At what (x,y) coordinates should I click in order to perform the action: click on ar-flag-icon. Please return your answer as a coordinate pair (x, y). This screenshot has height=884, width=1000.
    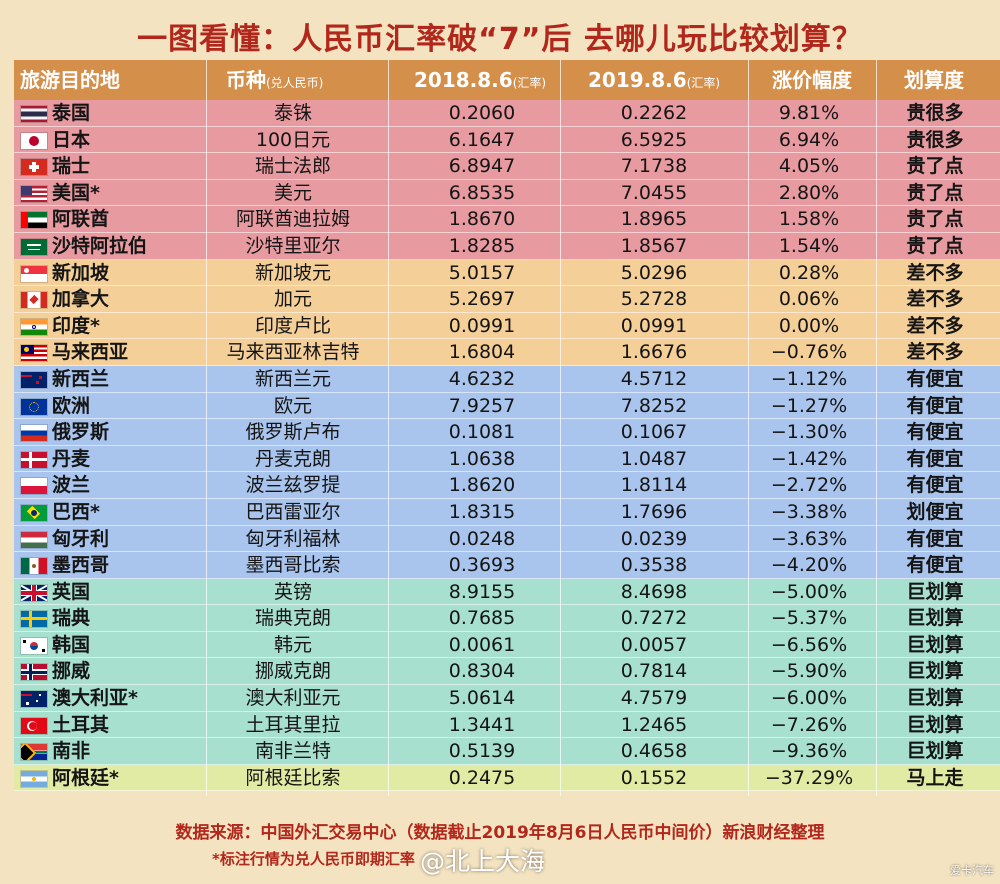
    Looking at the image, I should click on (34, 778).